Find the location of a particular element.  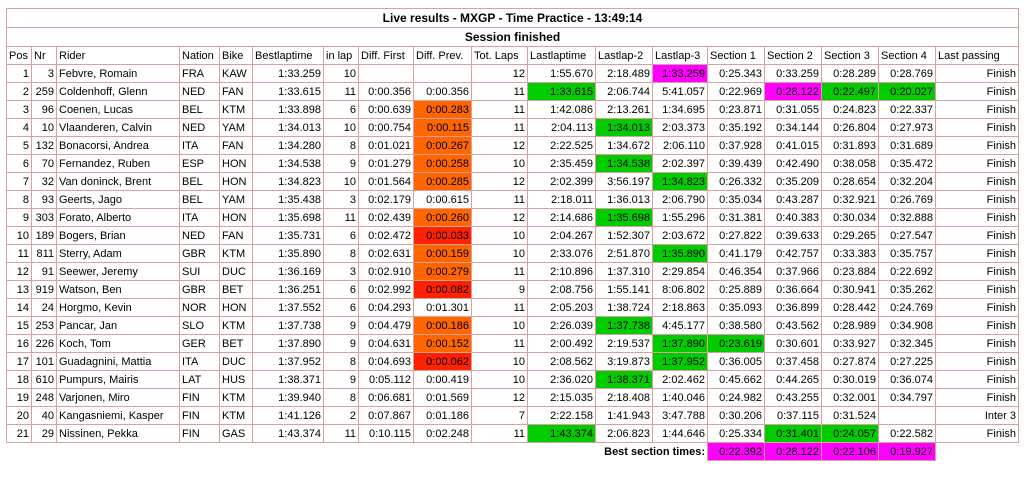

column-header: Section 1 is located at coordinates (736, 55).